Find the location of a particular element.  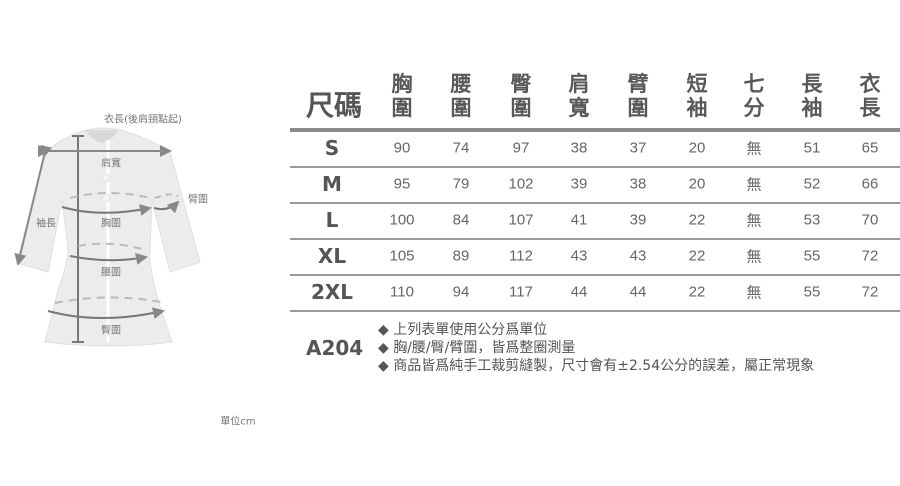

arm-label: 臂圍 is located at coordinates (198, 200).